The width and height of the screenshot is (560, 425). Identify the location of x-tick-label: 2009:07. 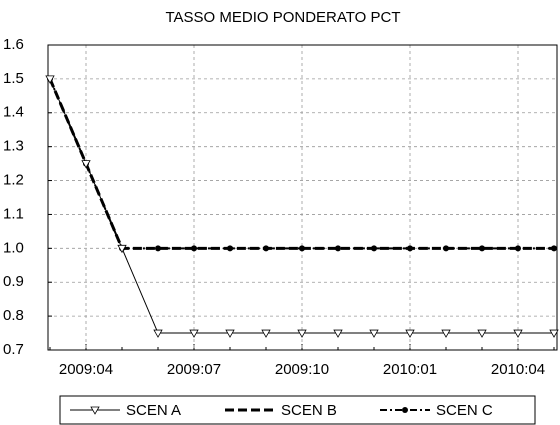
(194, 369).